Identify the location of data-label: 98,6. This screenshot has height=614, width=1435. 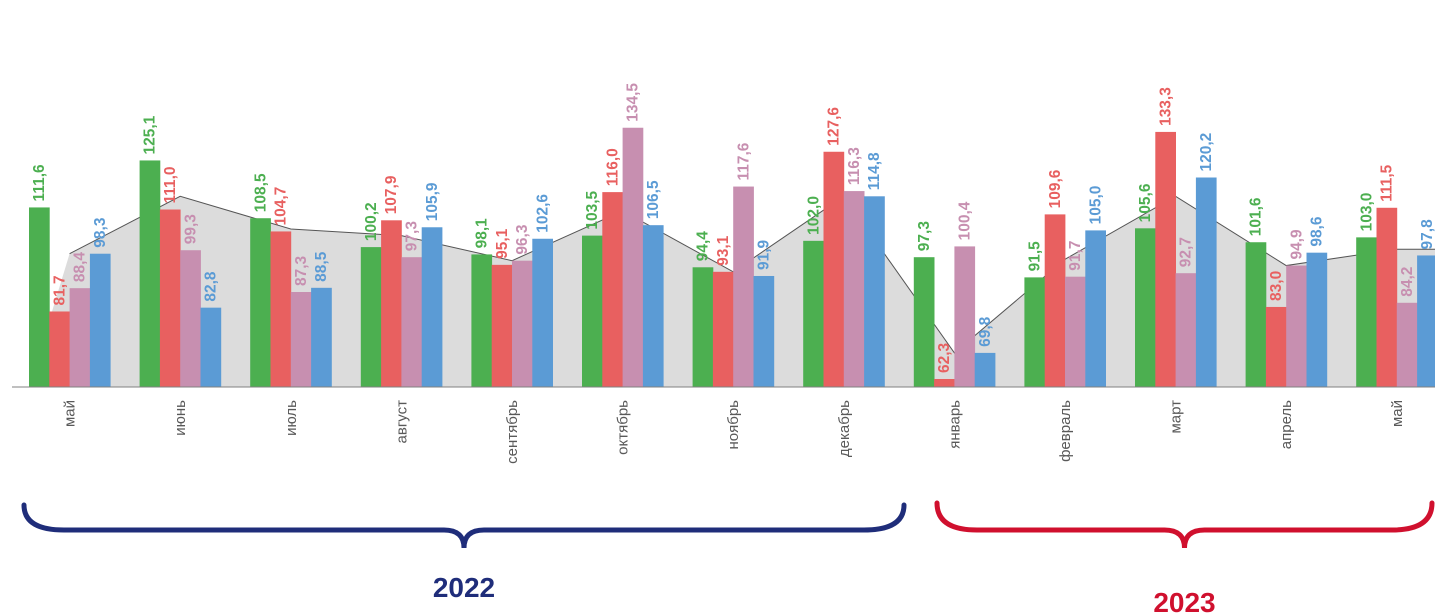
(1317, 231).